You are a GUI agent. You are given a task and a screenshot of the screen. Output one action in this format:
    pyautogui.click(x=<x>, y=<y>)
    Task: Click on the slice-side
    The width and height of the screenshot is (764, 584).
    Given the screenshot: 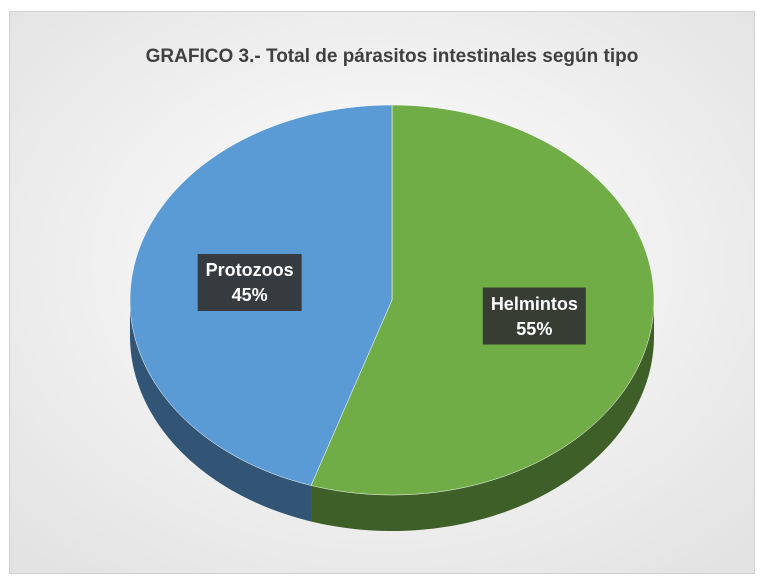 What is the action you would take?
    pyautogui.click(x=221, y=411)
    